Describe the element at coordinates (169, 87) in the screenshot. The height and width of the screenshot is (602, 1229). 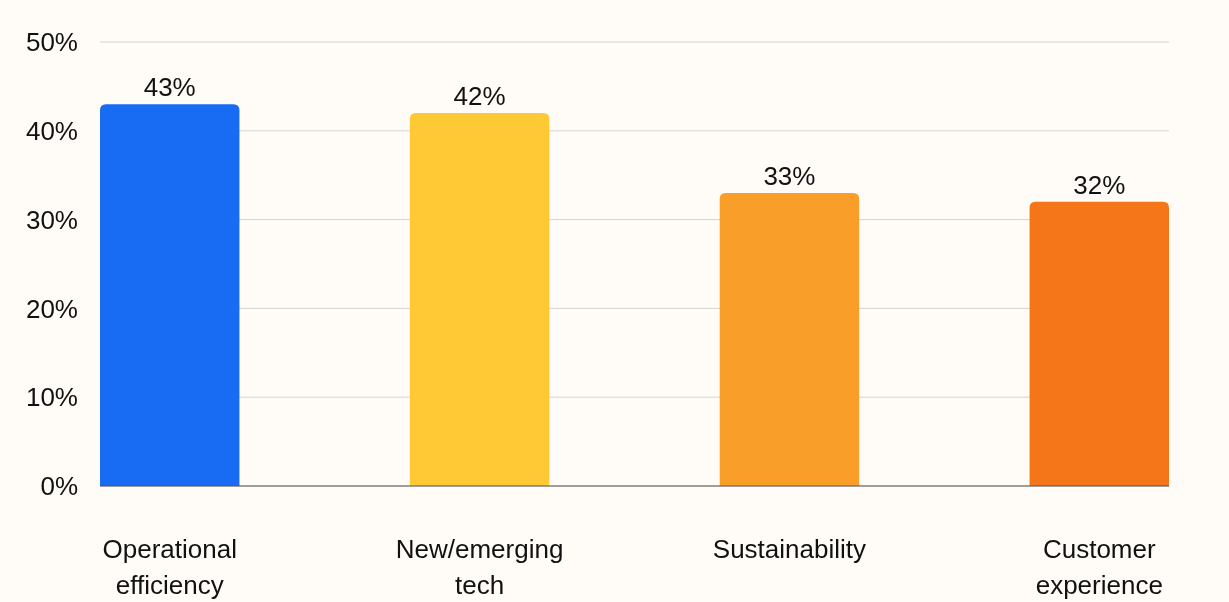
I see `data-label: 43%` at that location.